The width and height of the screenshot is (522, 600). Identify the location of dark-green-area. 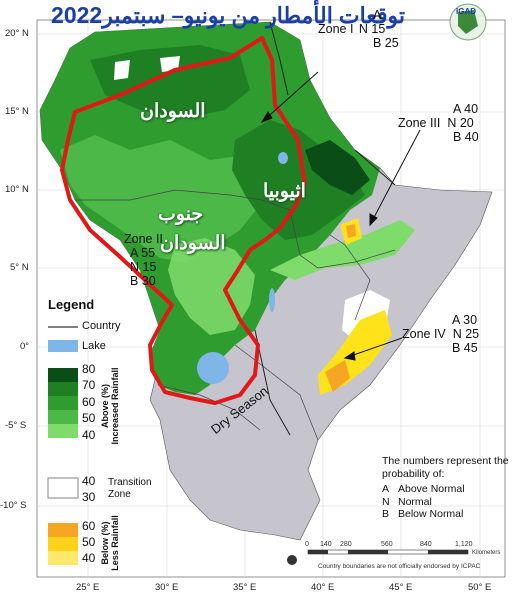
(298, 180).